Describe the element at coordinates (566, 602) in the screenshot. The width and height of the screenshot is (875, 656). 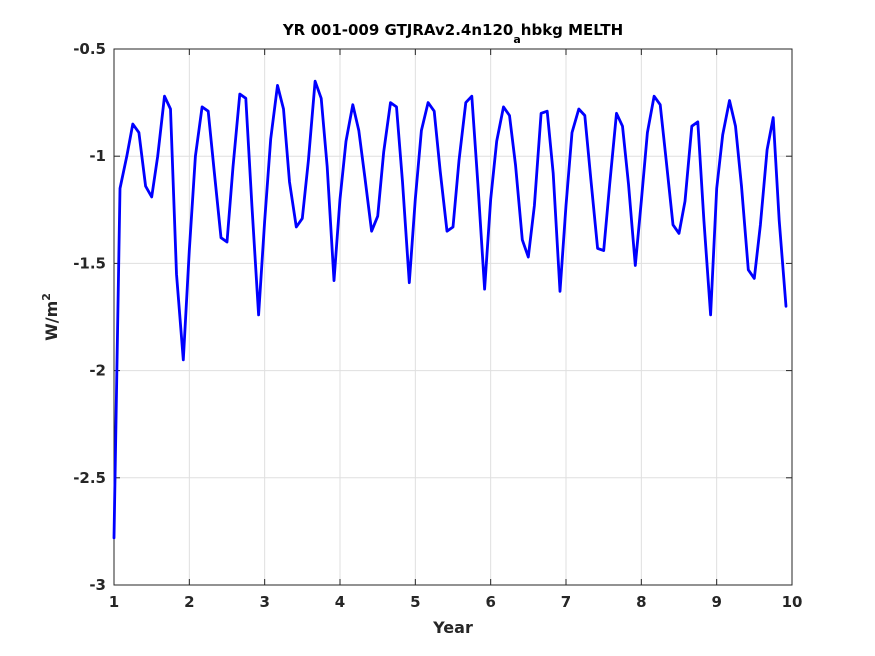
I see `x-tick-label: 7` at that location.